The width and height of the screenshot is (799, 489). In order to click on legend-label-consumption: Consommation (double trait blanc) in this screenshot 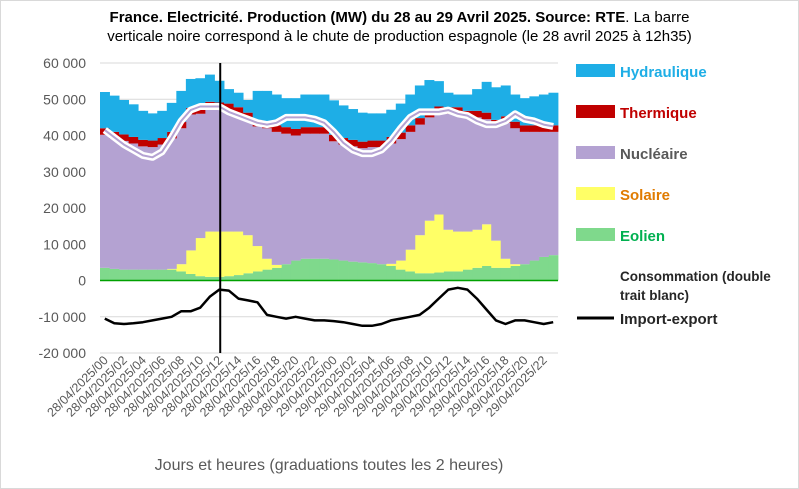, I will do `click(695, 286)`.